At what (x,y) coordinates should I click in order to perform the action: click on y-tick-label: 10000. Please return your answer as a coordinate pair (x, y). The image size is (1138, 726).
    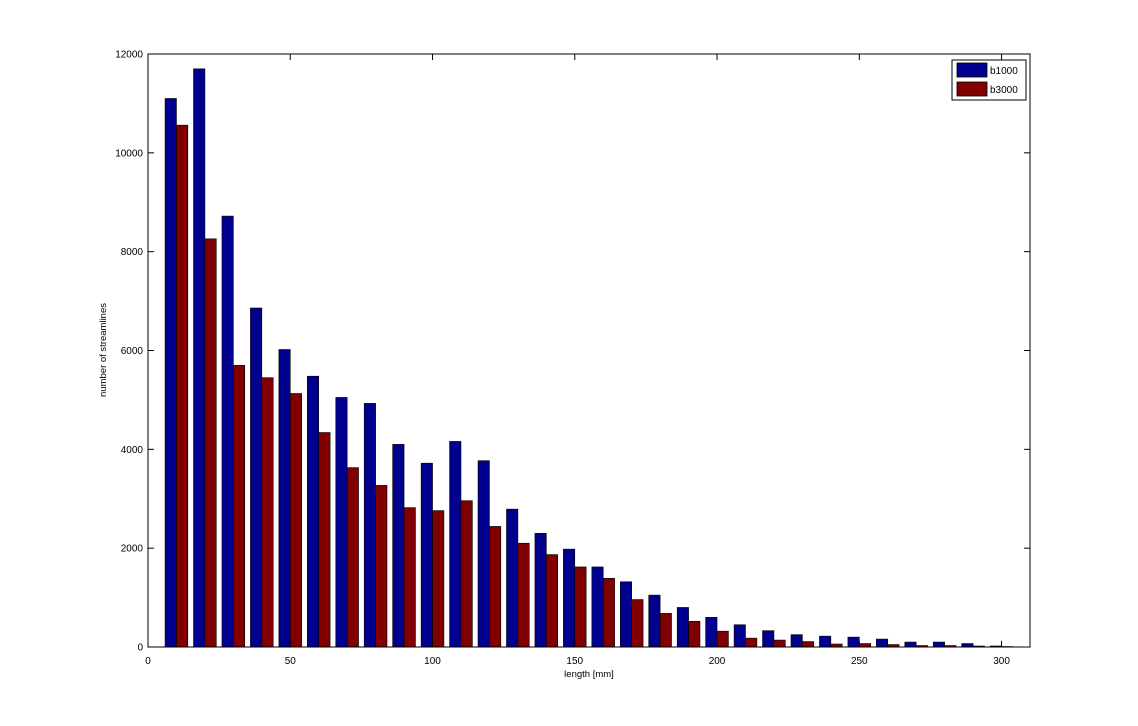
    Looking at the image, I should click on (129, 153).